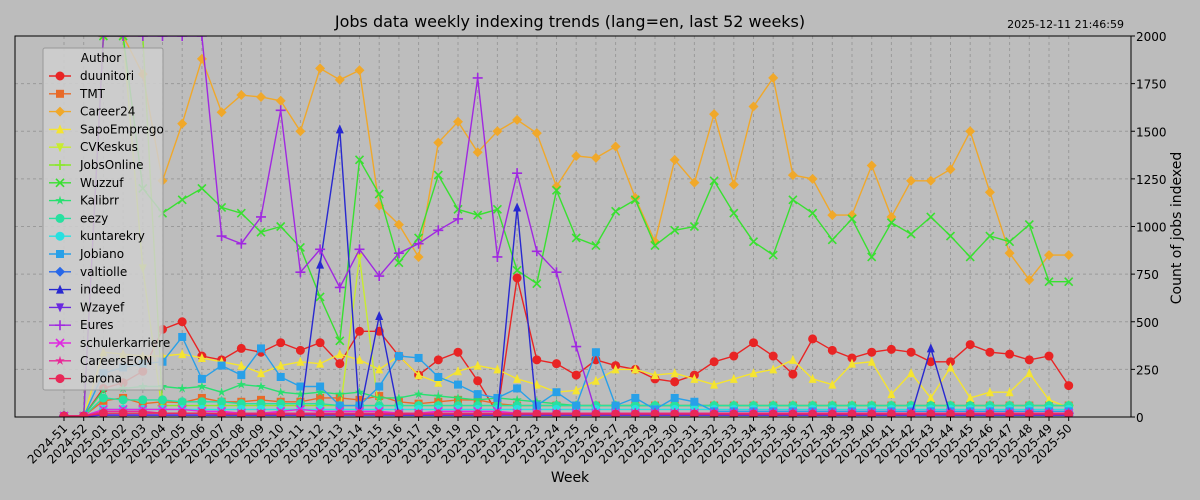 Image resolution: width=1200 pixels, height=500 pixels. I want to click on legend-item: schulerkarriere, so click(109, 343).